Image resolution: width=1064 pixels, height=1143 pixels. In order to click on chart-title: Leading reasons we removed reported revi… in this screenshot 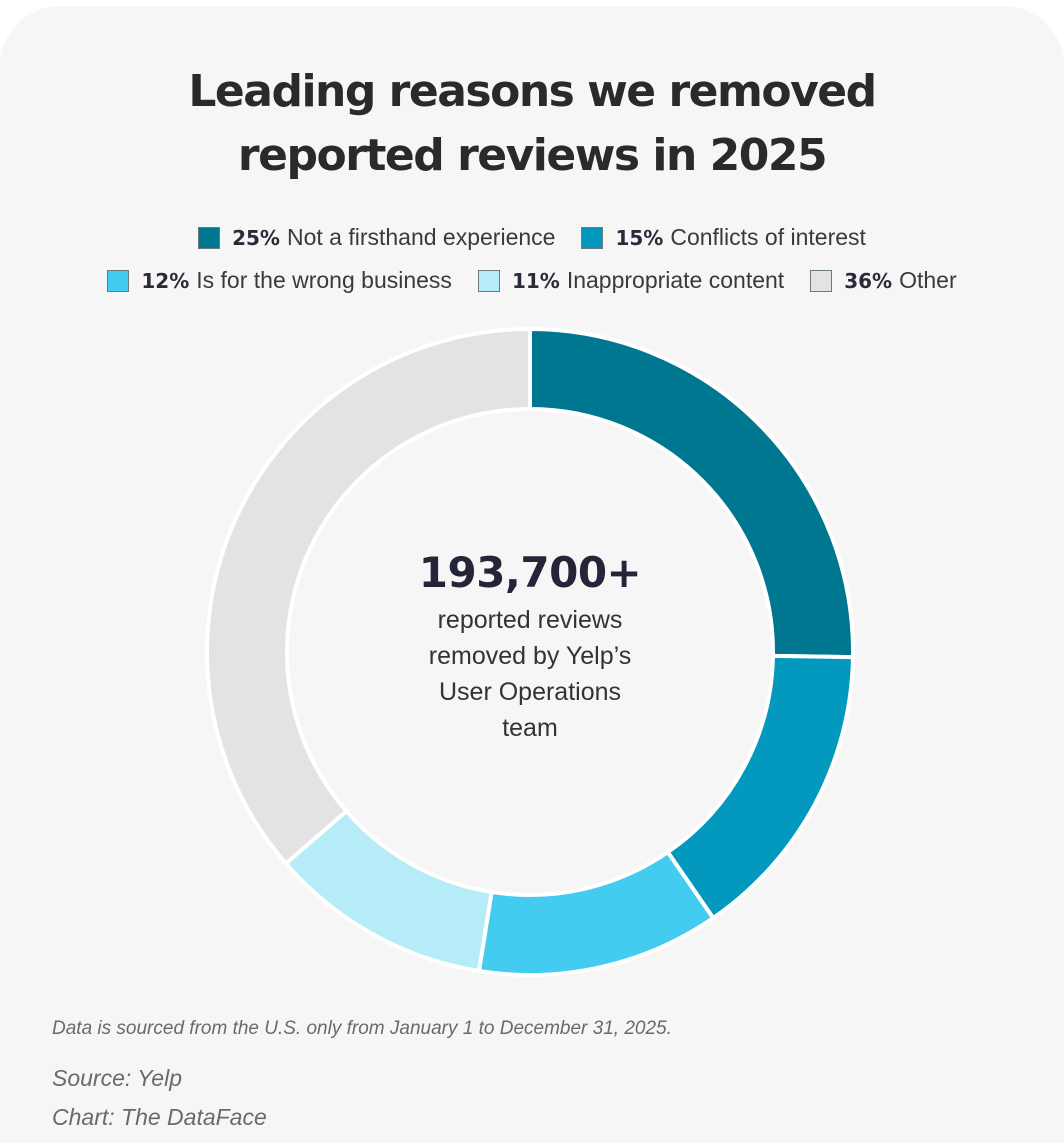, I will do `click(532, 124)`.